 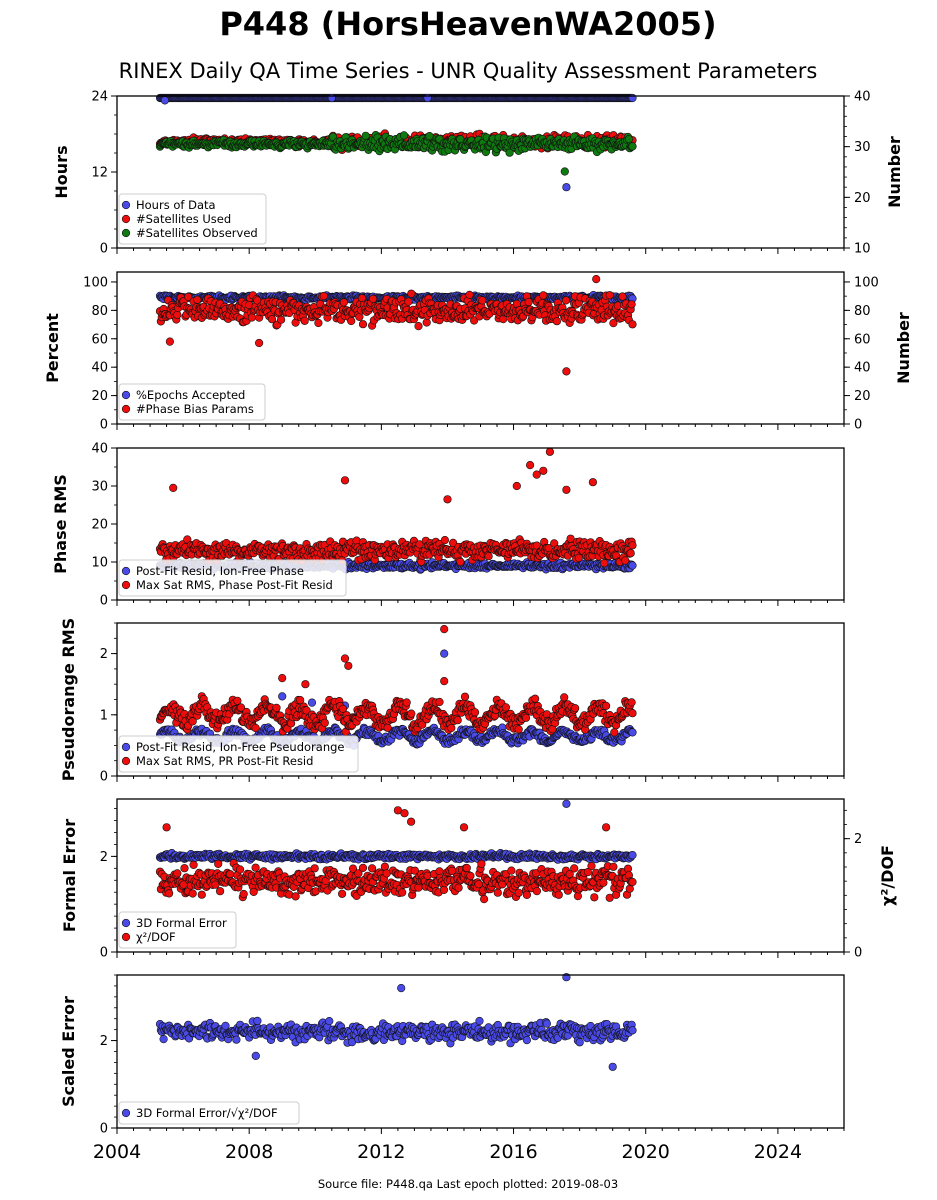 What do you see at coordinates (99, 173) in the screenshot?
I see `y-tick-label: 12` at bounding box center [99, 173].